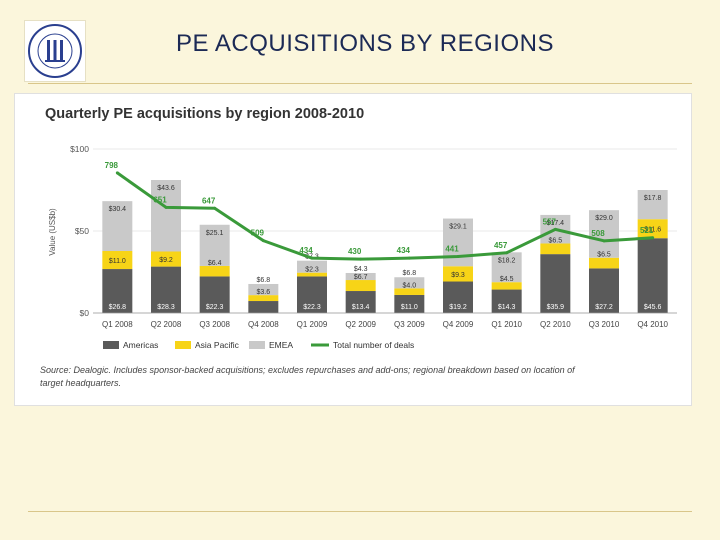 Image resolution: width=720 pixels, height=540 pixels. What do you see at coordinates (312, 324) in the screenshot?
I see `x-tick-label: Q1 2009` at bounding box center [312, 324].